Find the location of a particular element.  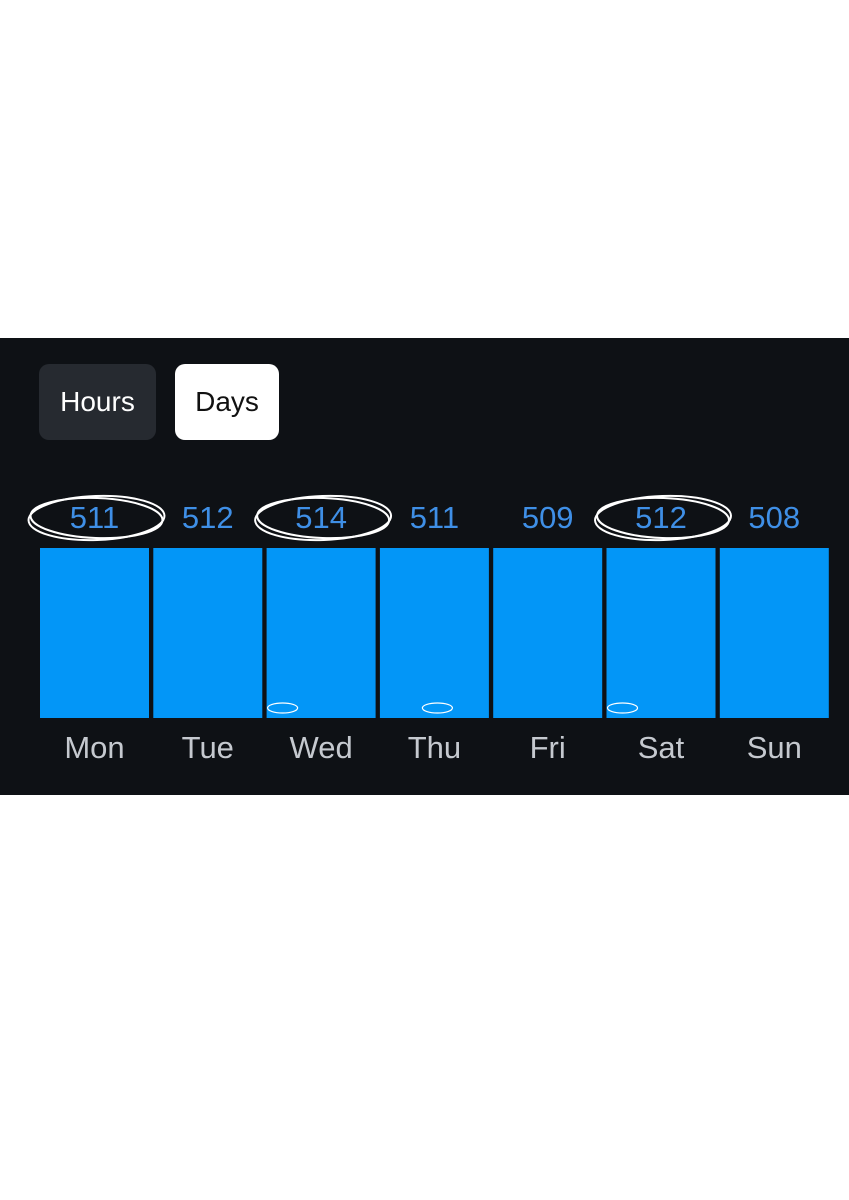

small-mark-thu is located at coordinates (437, 708).